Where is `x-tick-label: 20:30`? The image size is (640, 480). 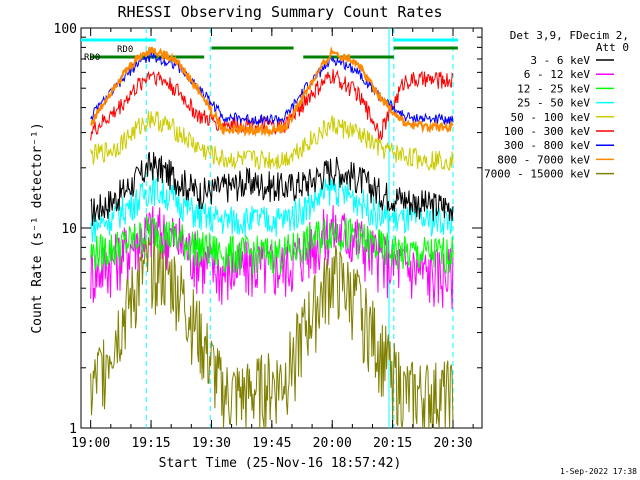 x-tick-label: 20:30 is located at coordinates (452, 443).